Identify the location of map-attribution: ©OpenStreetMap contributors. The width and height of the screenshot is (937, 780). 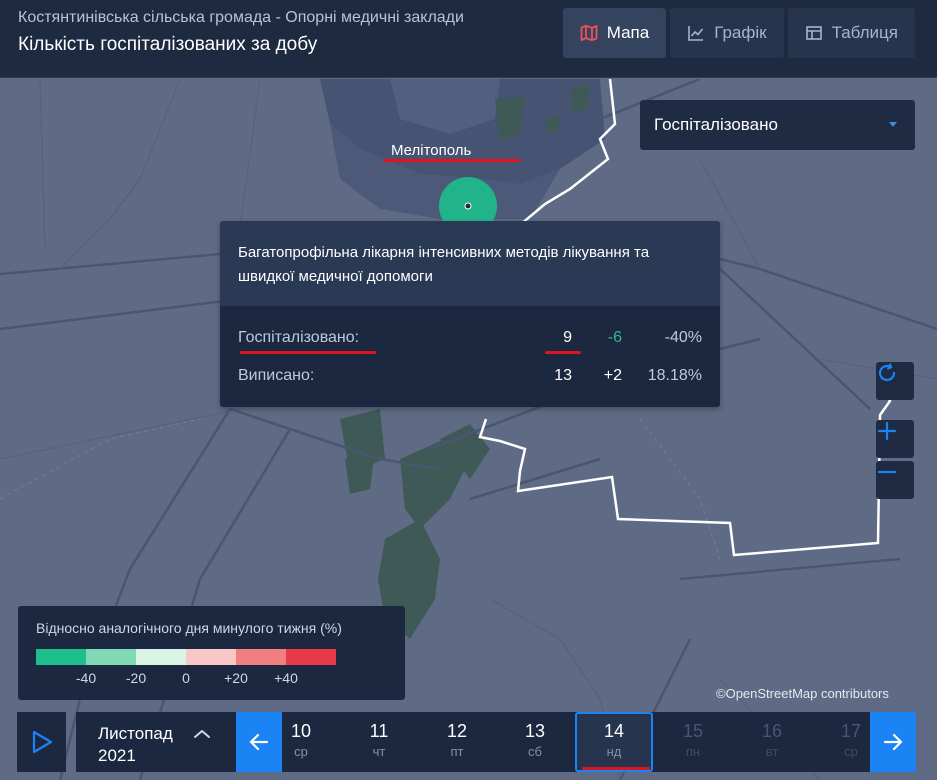
(802, 693).